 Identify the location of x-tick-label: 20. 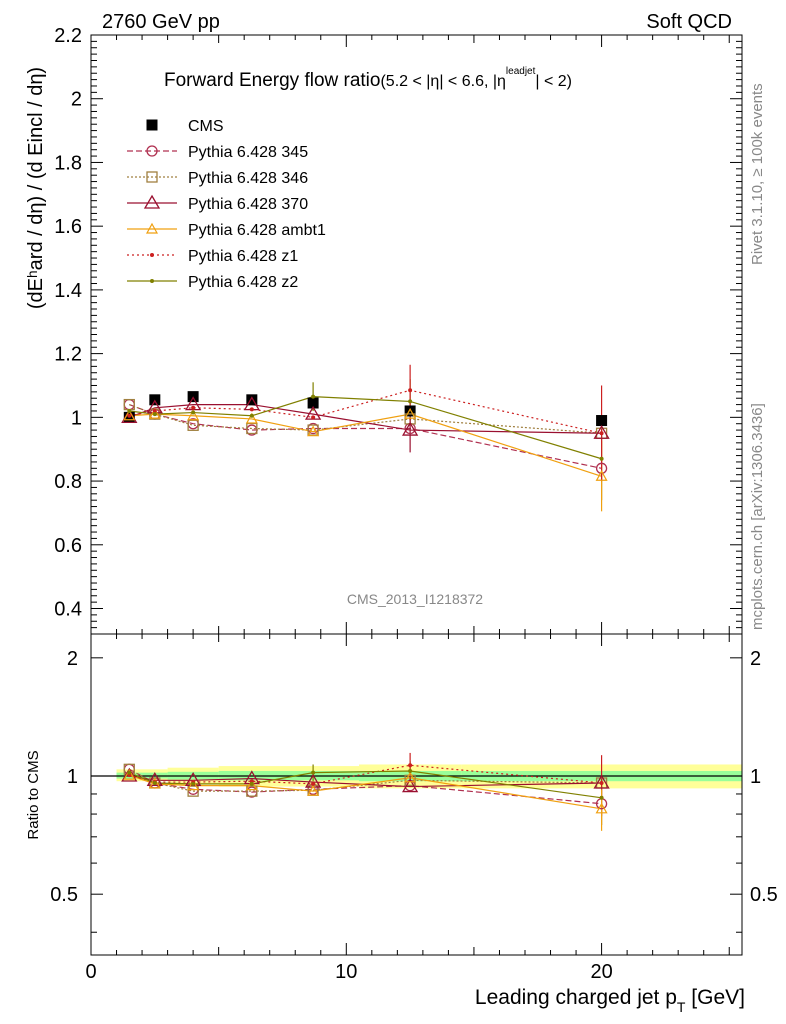
(601, 972).